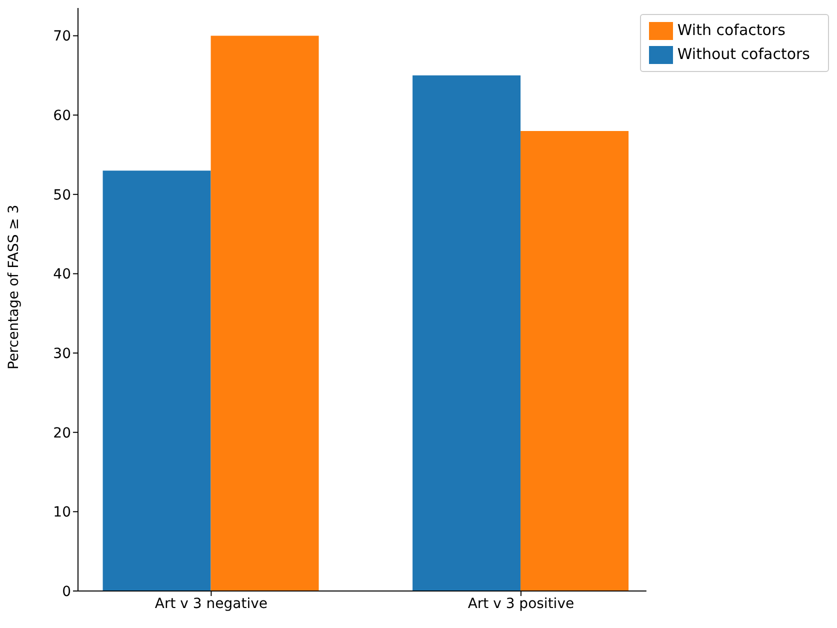  What do you see at coordinates (66, 592) in the screenshot?
I see `y-tick-label: 0` at bounding box center [66, 592].